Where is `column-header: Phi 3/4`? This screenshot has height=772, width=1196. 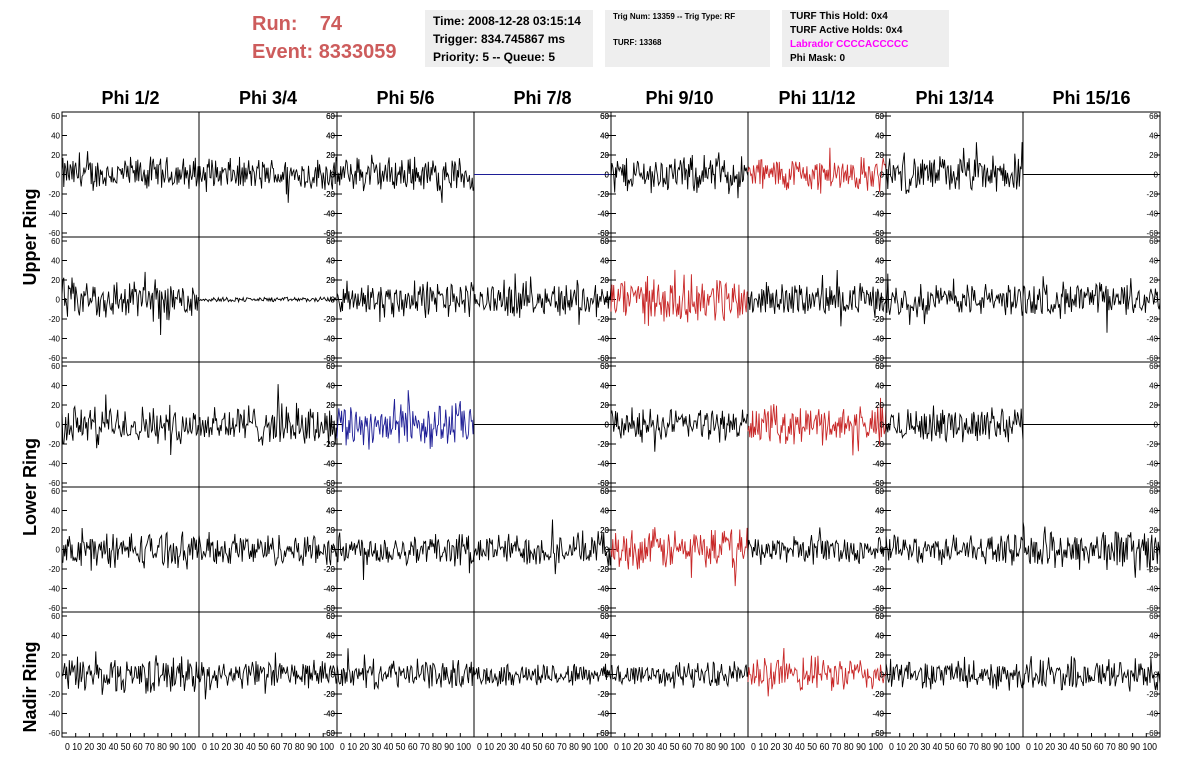 column-header: Phi 3/4 is located at coordinates (268, 98).